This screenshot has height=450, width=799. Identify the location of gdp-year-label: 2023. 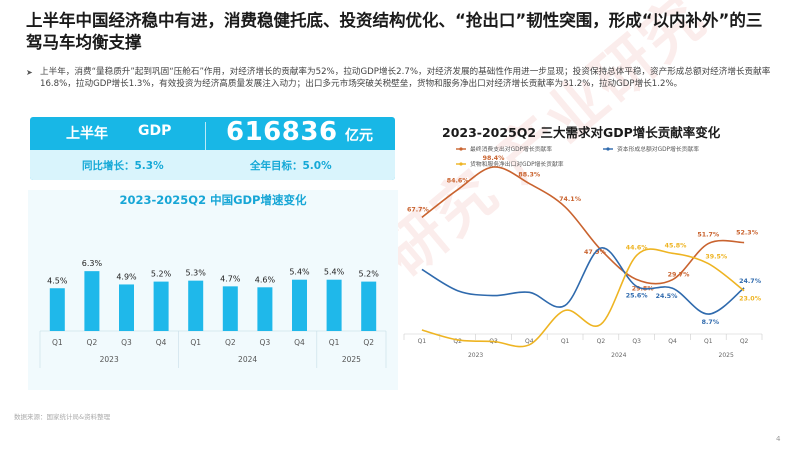
(109, 359).